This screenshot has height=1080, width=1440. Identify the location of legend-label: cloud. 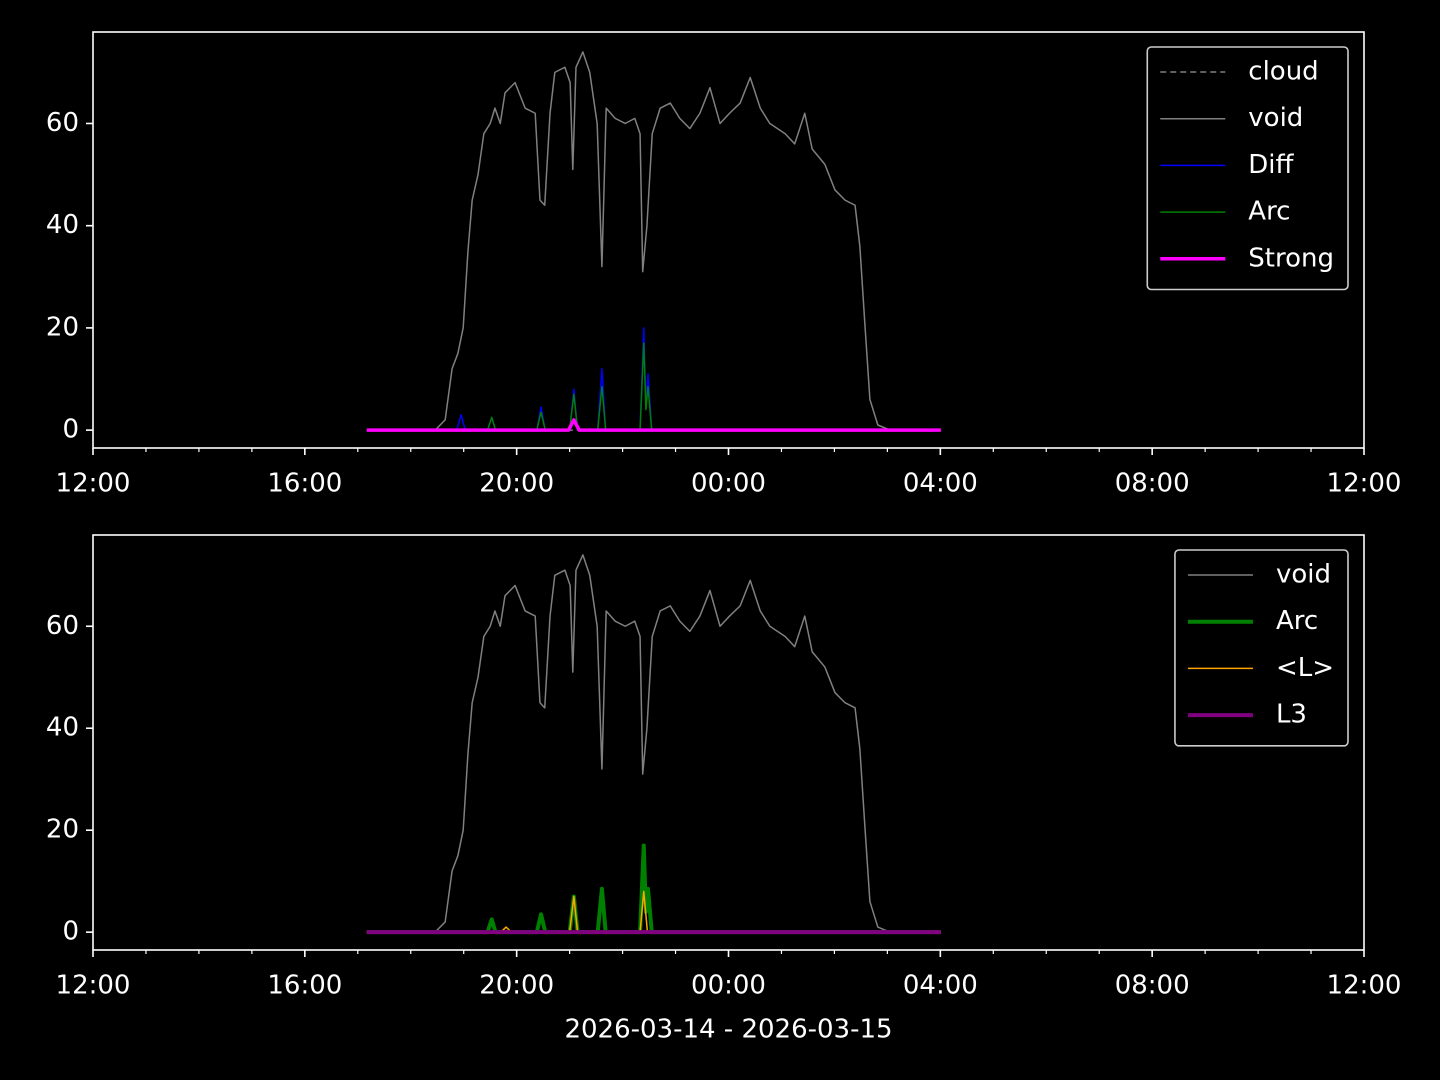
(1283, 72).